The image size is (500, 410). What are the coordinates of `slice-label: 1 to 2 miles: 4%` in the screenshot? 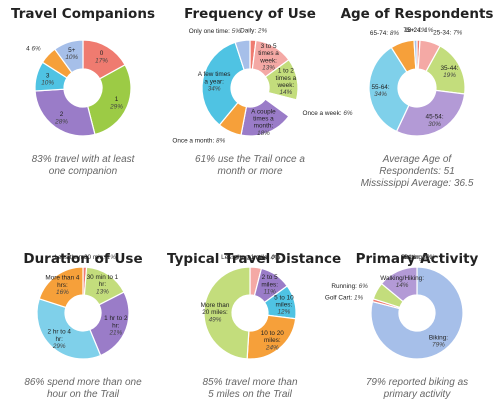 It's located at (257, 258).